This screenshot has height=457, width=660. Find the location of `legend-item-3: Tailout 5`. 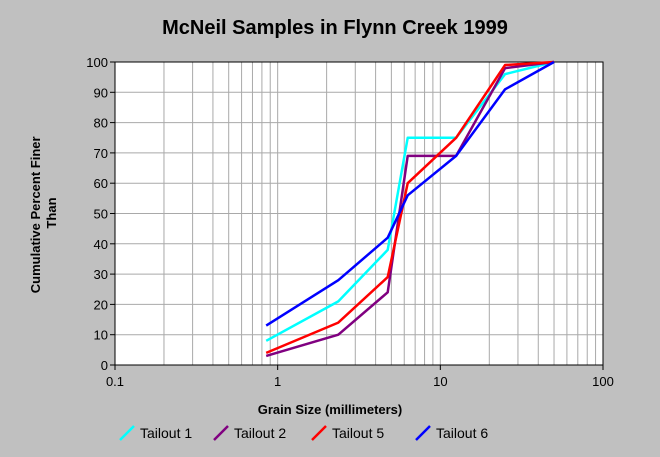

legend-item-3: Tailout 5 is located at coordinates (347, 433).